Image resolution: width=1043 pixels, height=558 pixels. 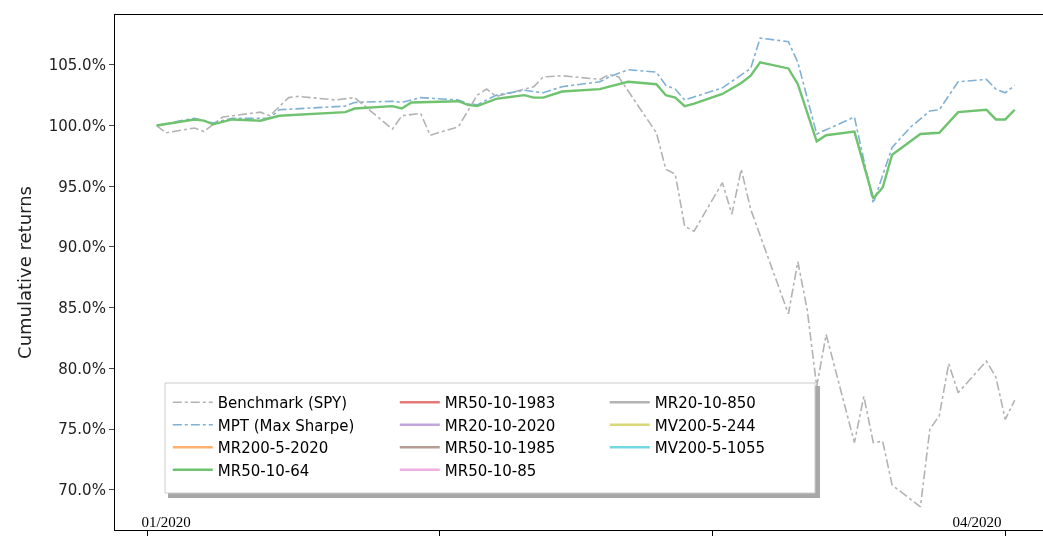 What do you see at coordinates (500, 425) in the screenshot?
I see `legend-label: MR20-10-2020` at bounding box center [500, 425].